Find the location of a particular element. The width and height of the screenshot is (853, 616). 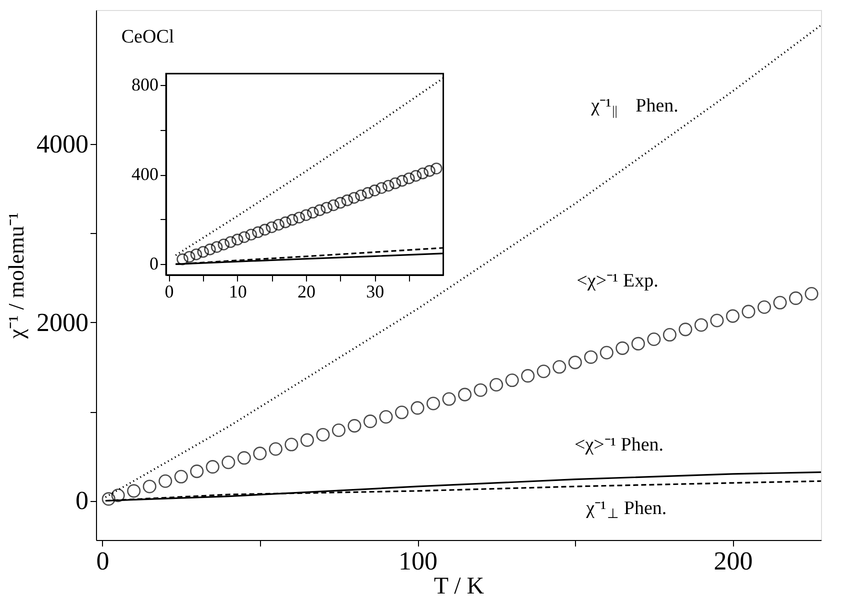

x-tick-label: 20 is located at coordinates (307, 292).